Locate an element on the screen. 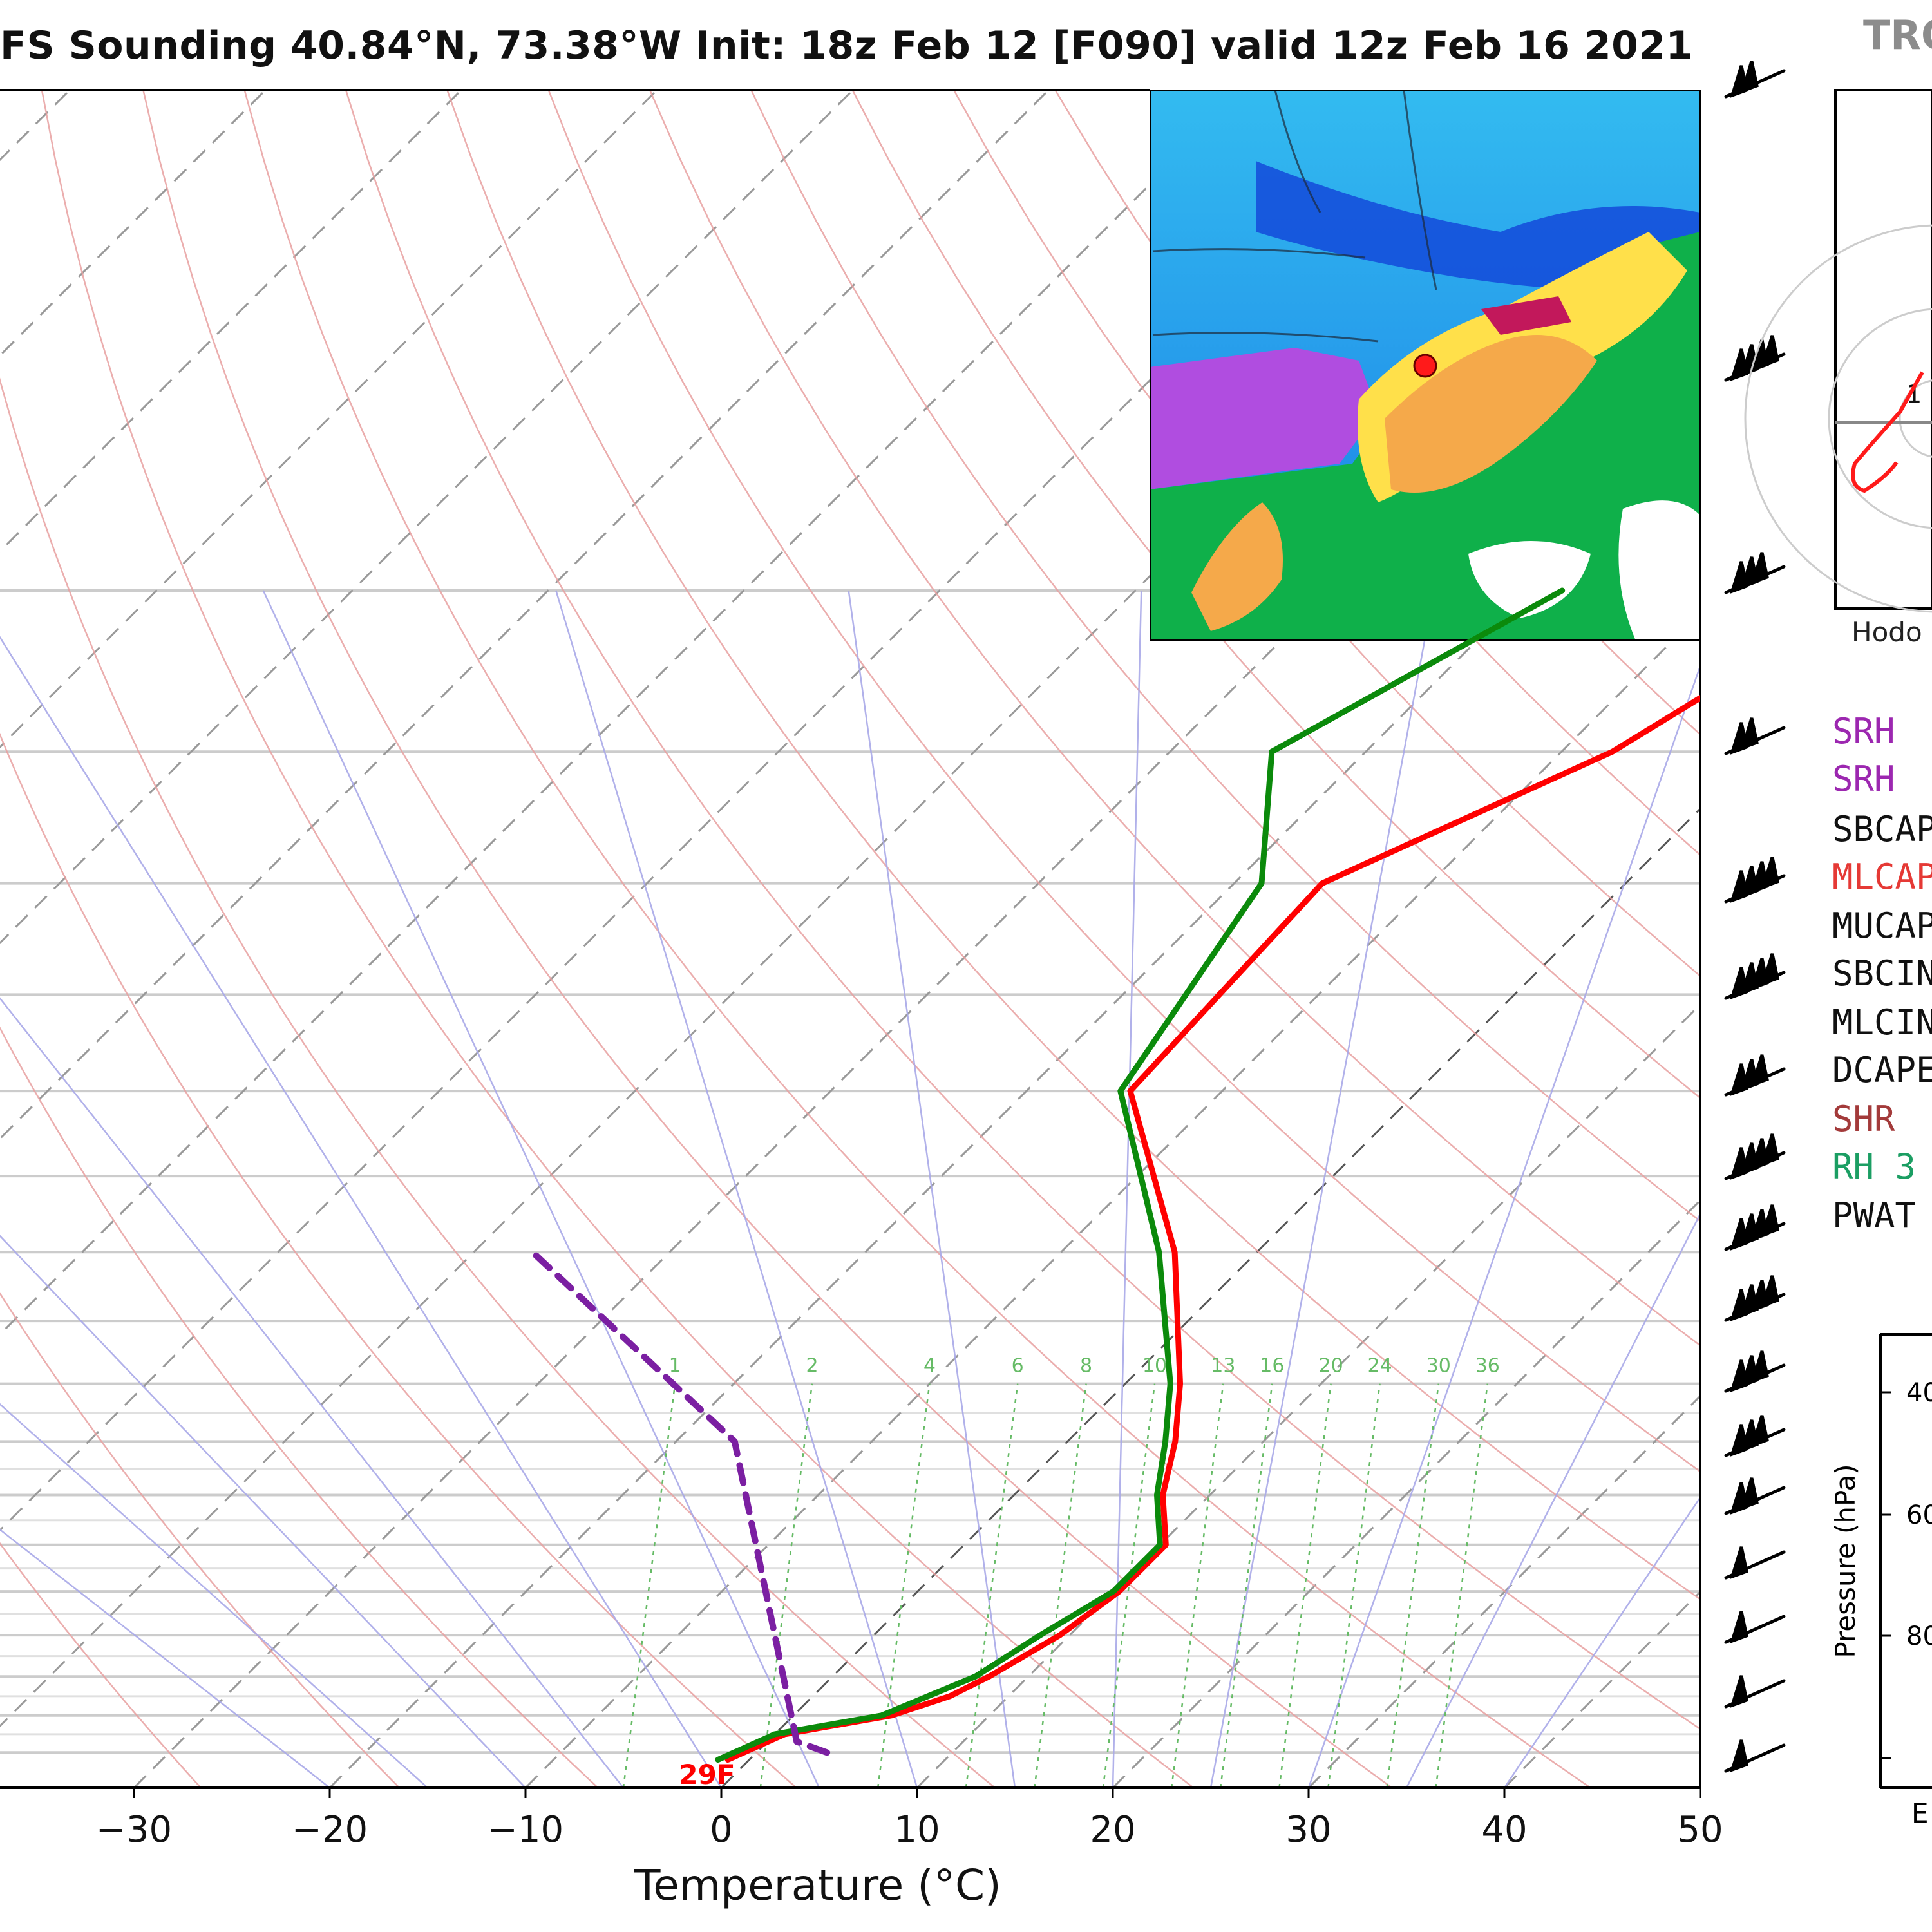 The height and width of the screenshot is (1932, 1932). index-rh: RH 3 is located at coordinates (1874, 1166).